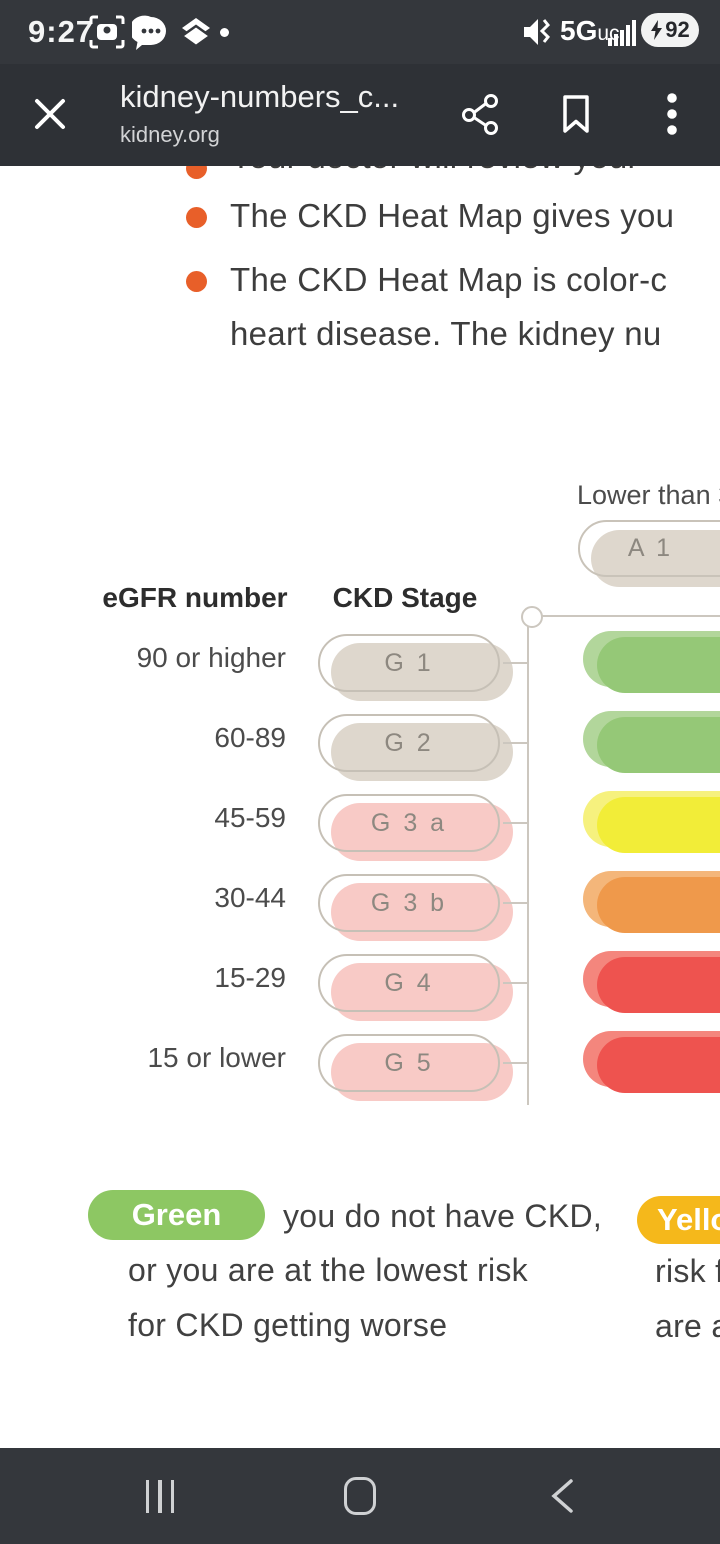  Describe the element at coordinates (328, 1270) in the screenshot. I see `legend-green-text: or you are at the lowest risk` at that location.